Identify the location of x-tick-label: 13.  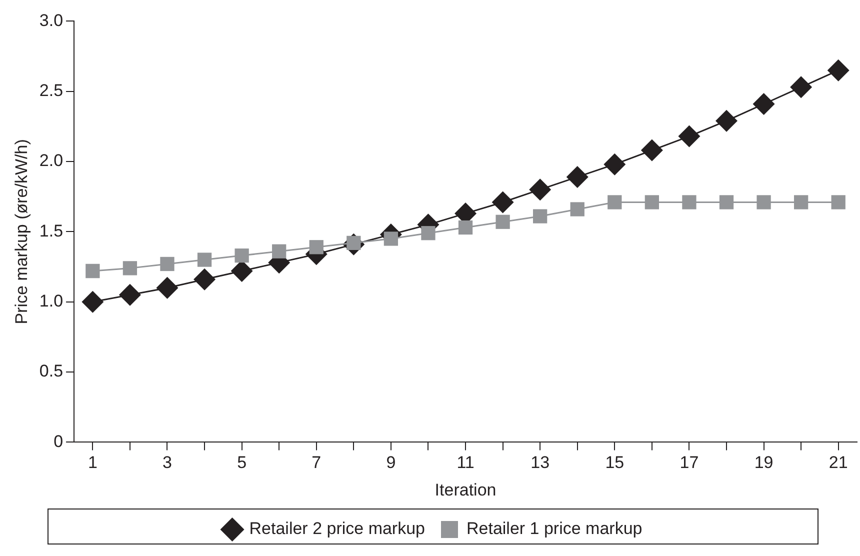
(540, 462).